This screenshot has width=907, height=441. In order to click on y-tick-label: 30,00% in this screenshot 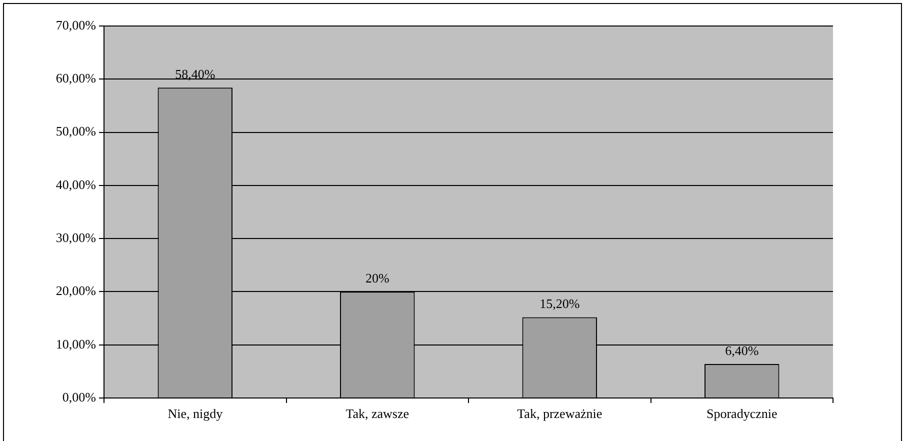, I will do `click(76, 237)`.